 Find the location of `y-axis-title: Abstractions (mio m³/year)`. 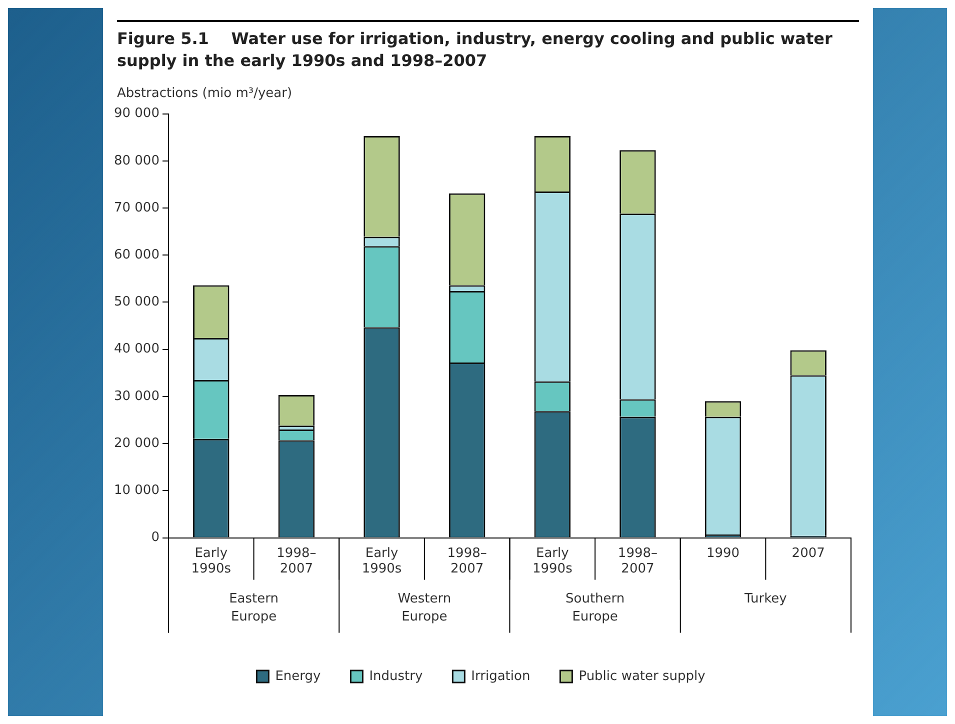

y-axis-title: Abstractions (mio m³/year) is located at coordinates (205, 93).